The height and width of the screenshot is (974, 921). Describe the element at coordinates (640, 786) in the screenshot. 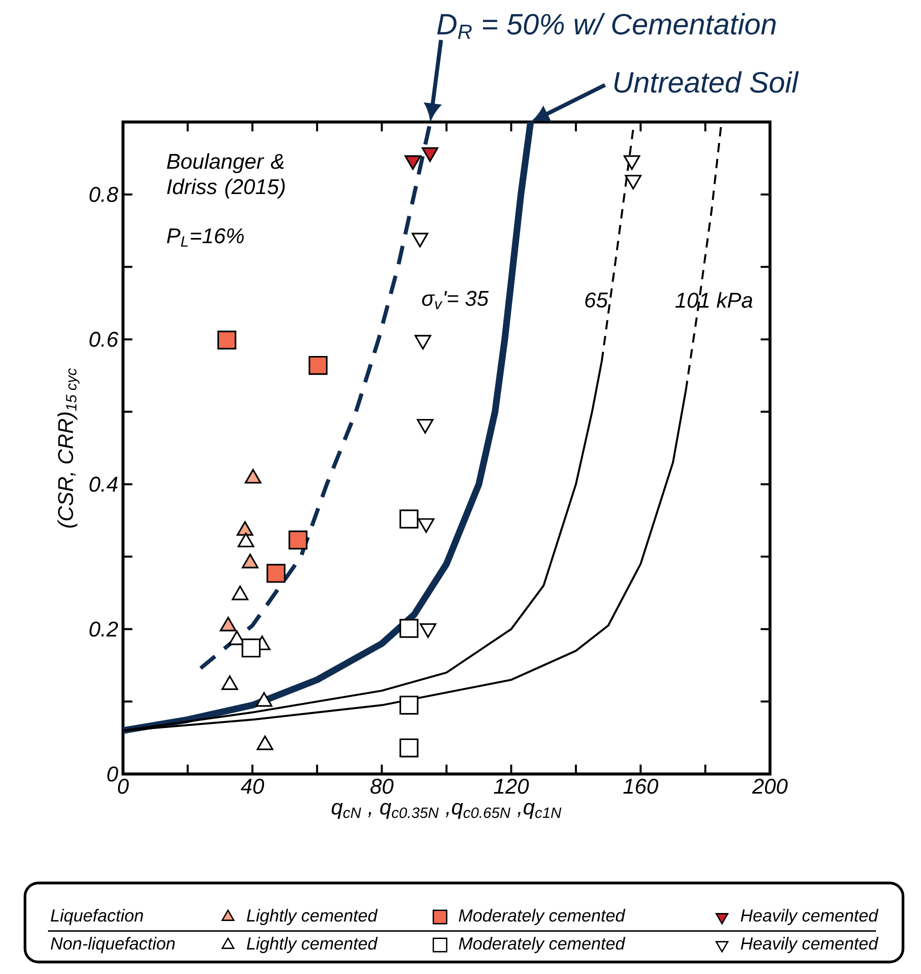

I see `x-tick-label: 160` at that location.